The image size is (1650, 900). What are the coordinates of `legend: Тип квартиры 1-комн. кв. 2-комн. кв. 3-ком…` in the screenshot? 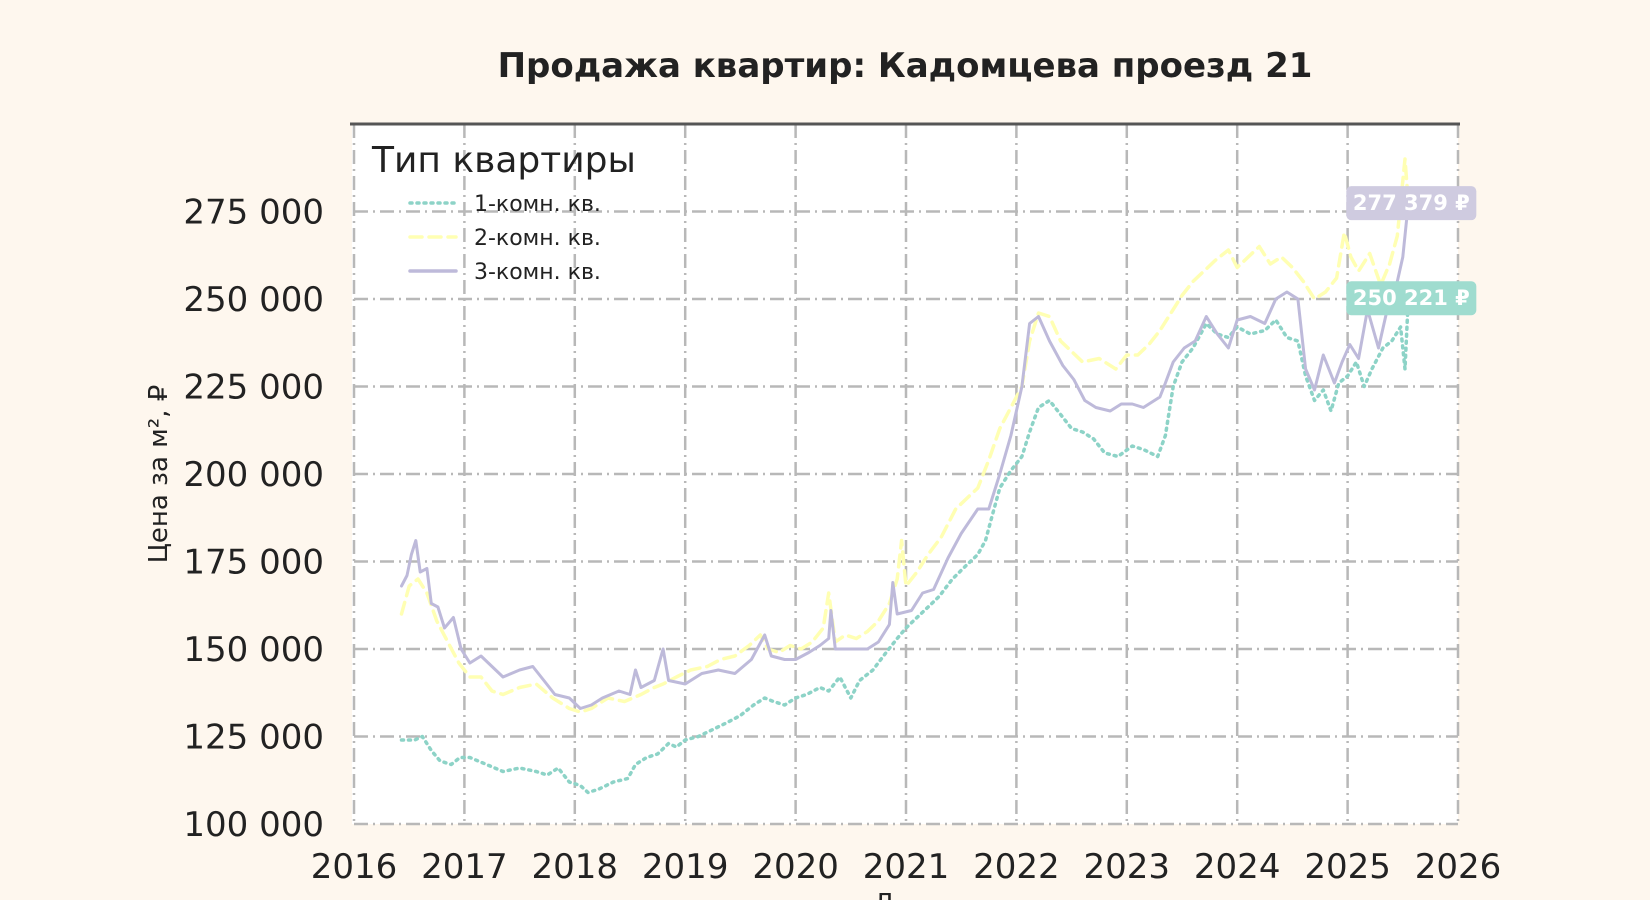 It's located at (503, 212).